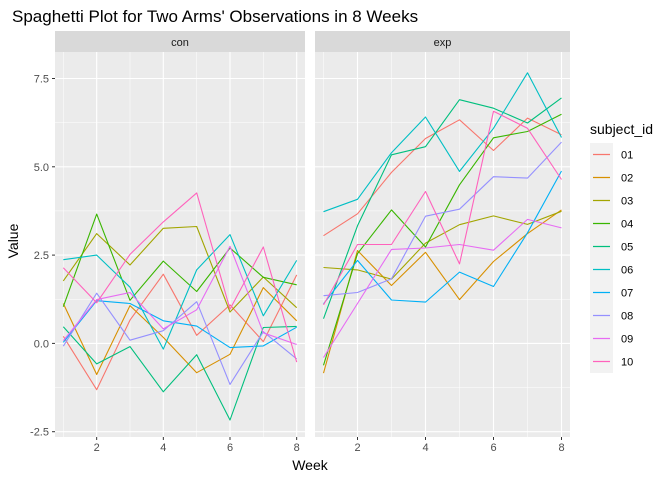  Describe the element at coordinates (627, 156) in the screenshot. I see `legend-label-01: 01` at that location.